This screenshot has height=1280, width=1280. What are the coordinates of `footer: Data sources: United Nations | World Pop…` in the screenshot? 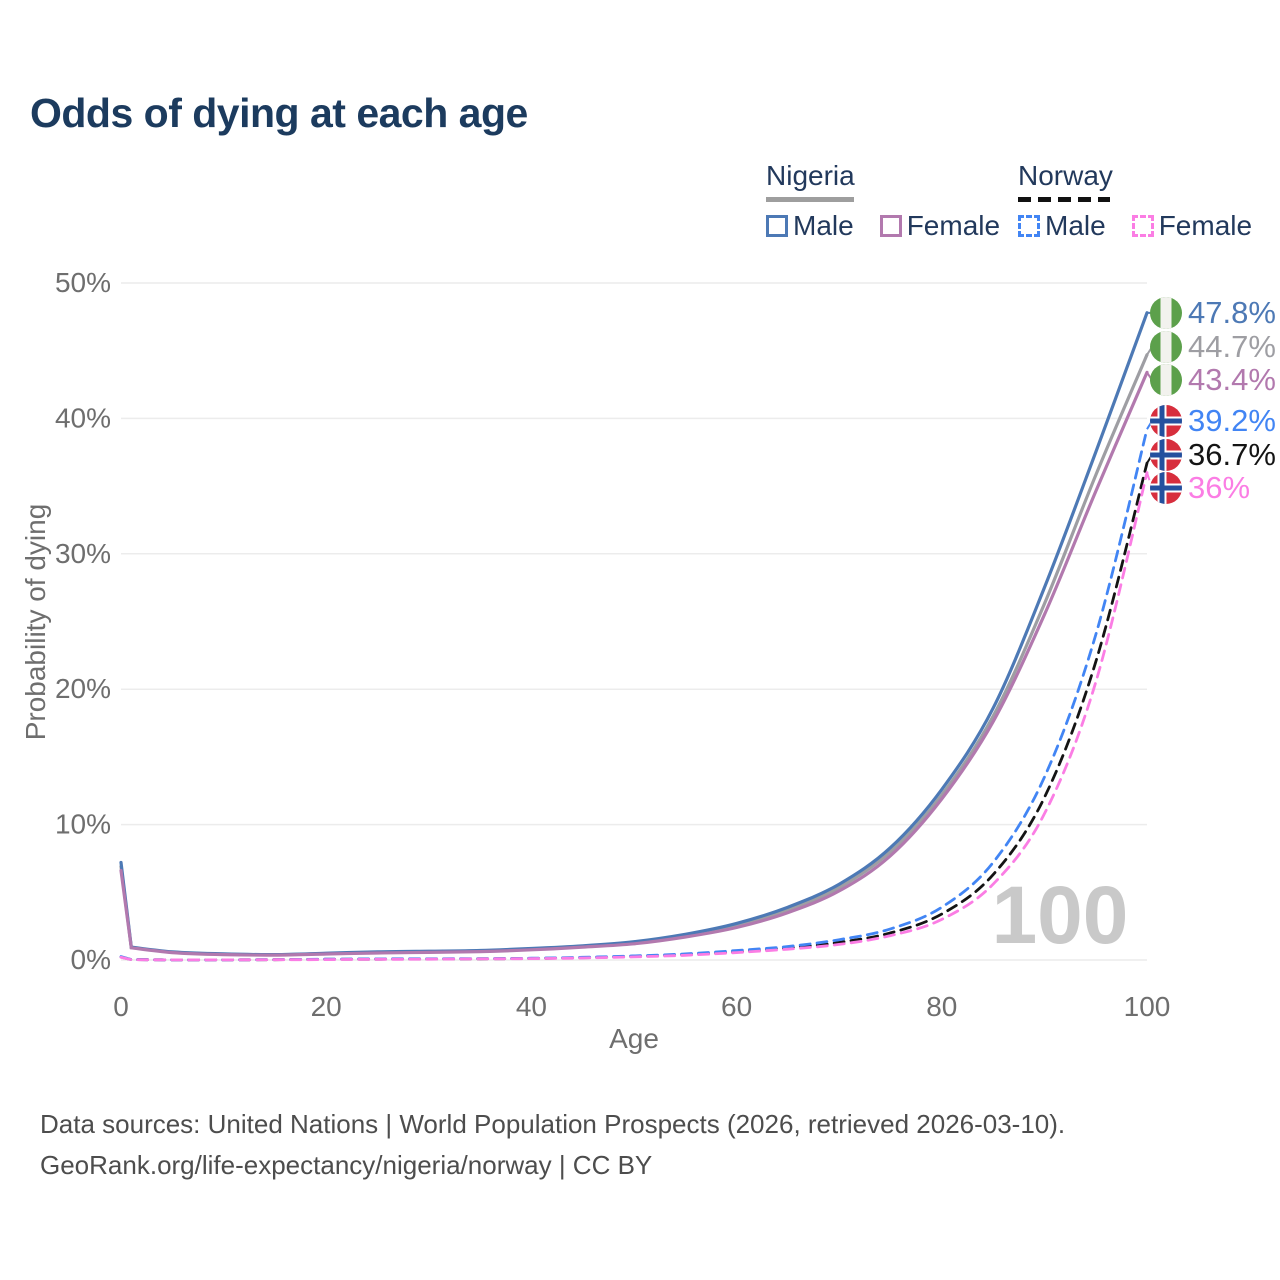 It's located at (552, 1145).